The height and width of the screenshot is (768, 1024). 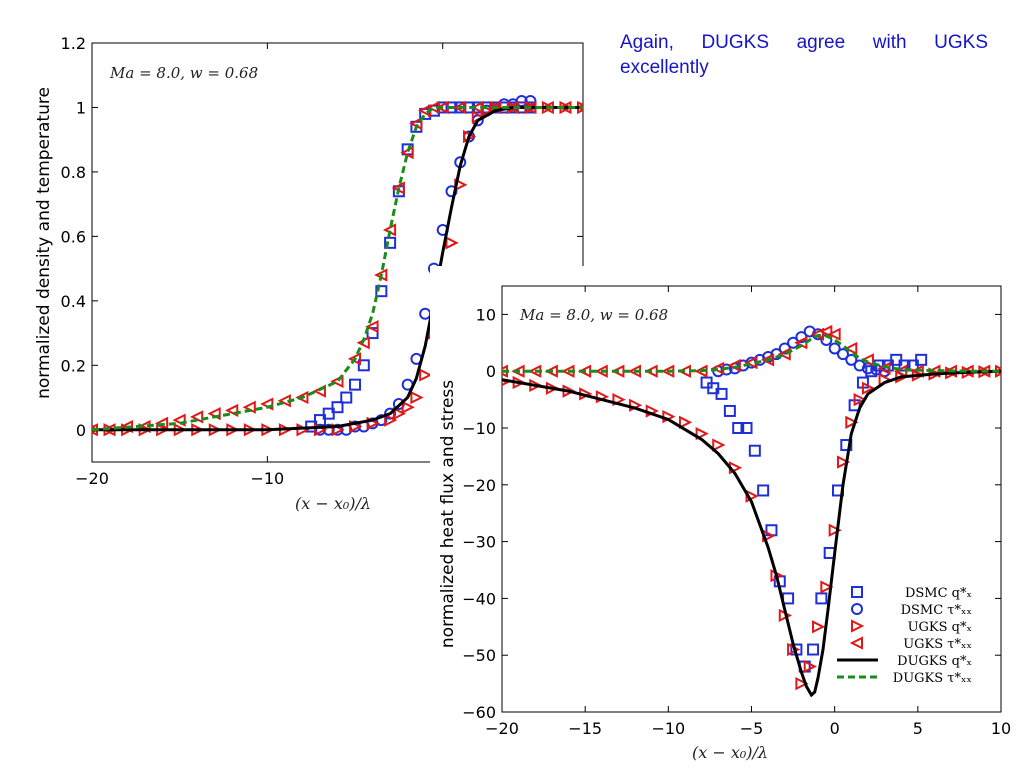 What do you see at coordinates (932, 678) in the screenshot?
I see `c2-legend-label: DUGKS τ*ₓₓ` at bounding box center [932, 678].